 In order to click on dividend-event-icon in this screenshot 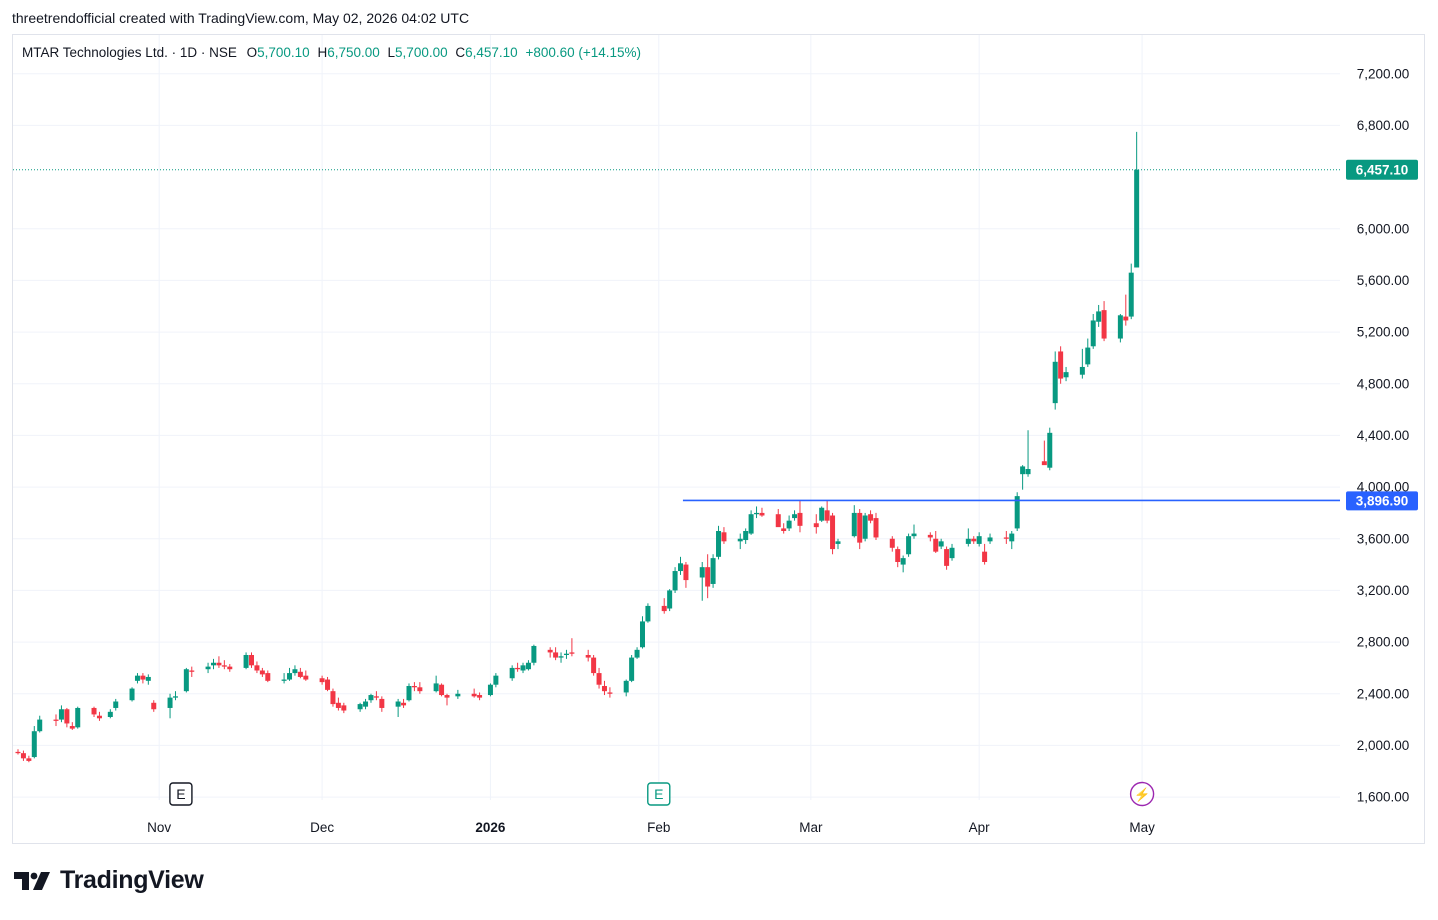, I will do `click(1142, 794)`.